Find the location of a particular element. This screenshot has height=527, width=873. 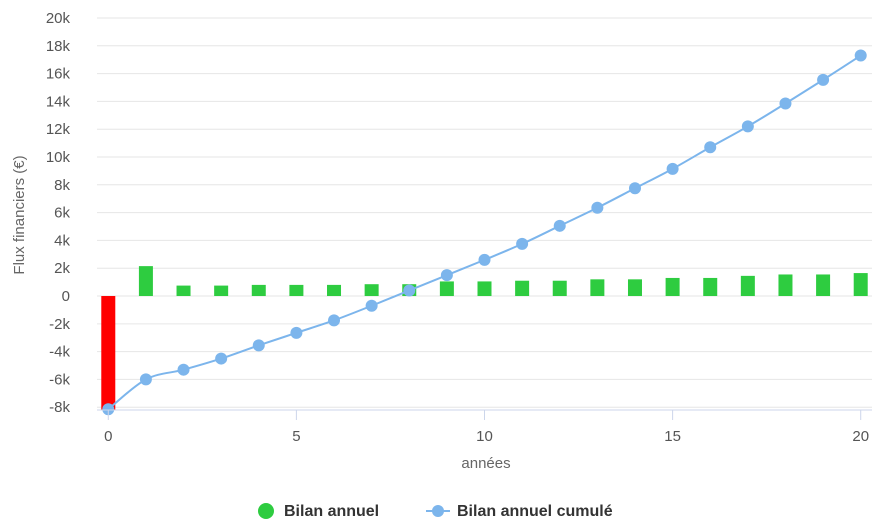

y-tick-label: -4k is located at coordinates (59, 352).